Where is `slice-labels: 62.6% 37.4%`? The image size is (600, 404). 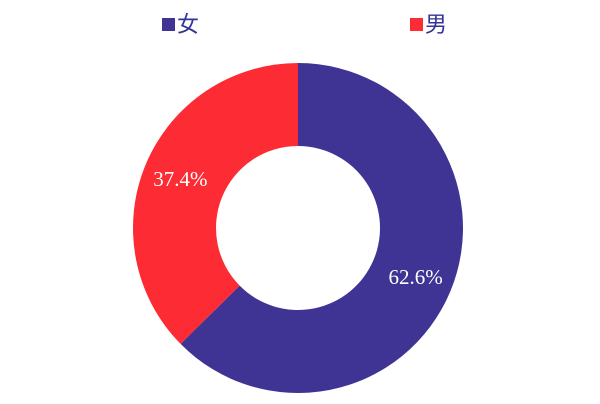
slice-labels: 62.6% 37.4% is located at coordinates (298, 228).